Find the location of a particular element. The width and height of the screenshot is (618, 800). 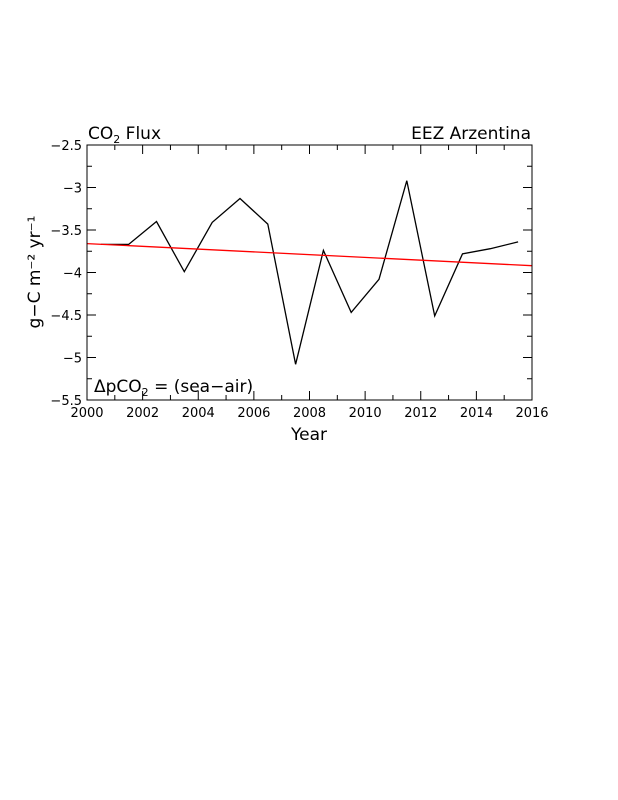

delta-pco2-annotation: ΔpCO2 = (sea−air) is located at coordinates (173, 388).